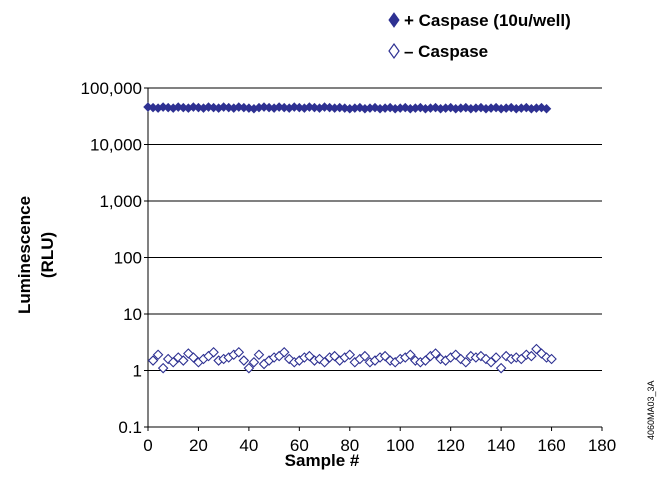 The image size is (658, 496). What do you see at coordinates (501, 445) in the screenshot?
I see `x-tick-label: 140` at bounding box center [501, 445].